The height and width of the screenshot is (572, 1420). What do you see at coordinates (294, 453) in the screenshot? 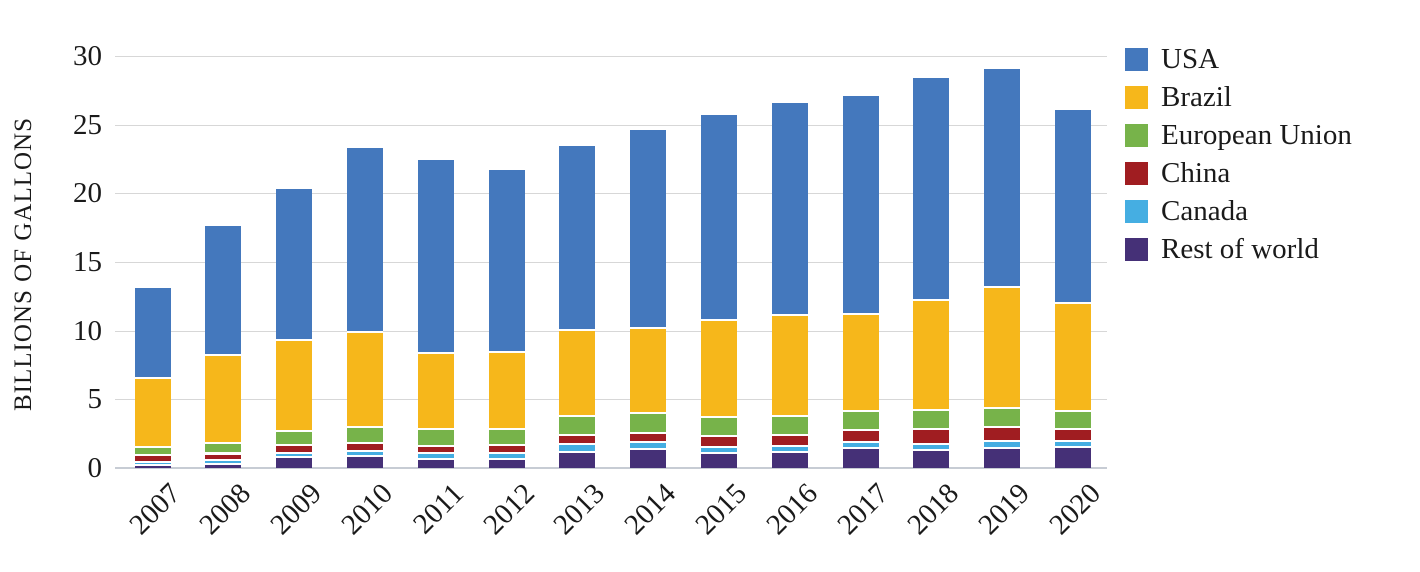
I see `bar-segment-canada-2009` at bounding box center [294, 453].